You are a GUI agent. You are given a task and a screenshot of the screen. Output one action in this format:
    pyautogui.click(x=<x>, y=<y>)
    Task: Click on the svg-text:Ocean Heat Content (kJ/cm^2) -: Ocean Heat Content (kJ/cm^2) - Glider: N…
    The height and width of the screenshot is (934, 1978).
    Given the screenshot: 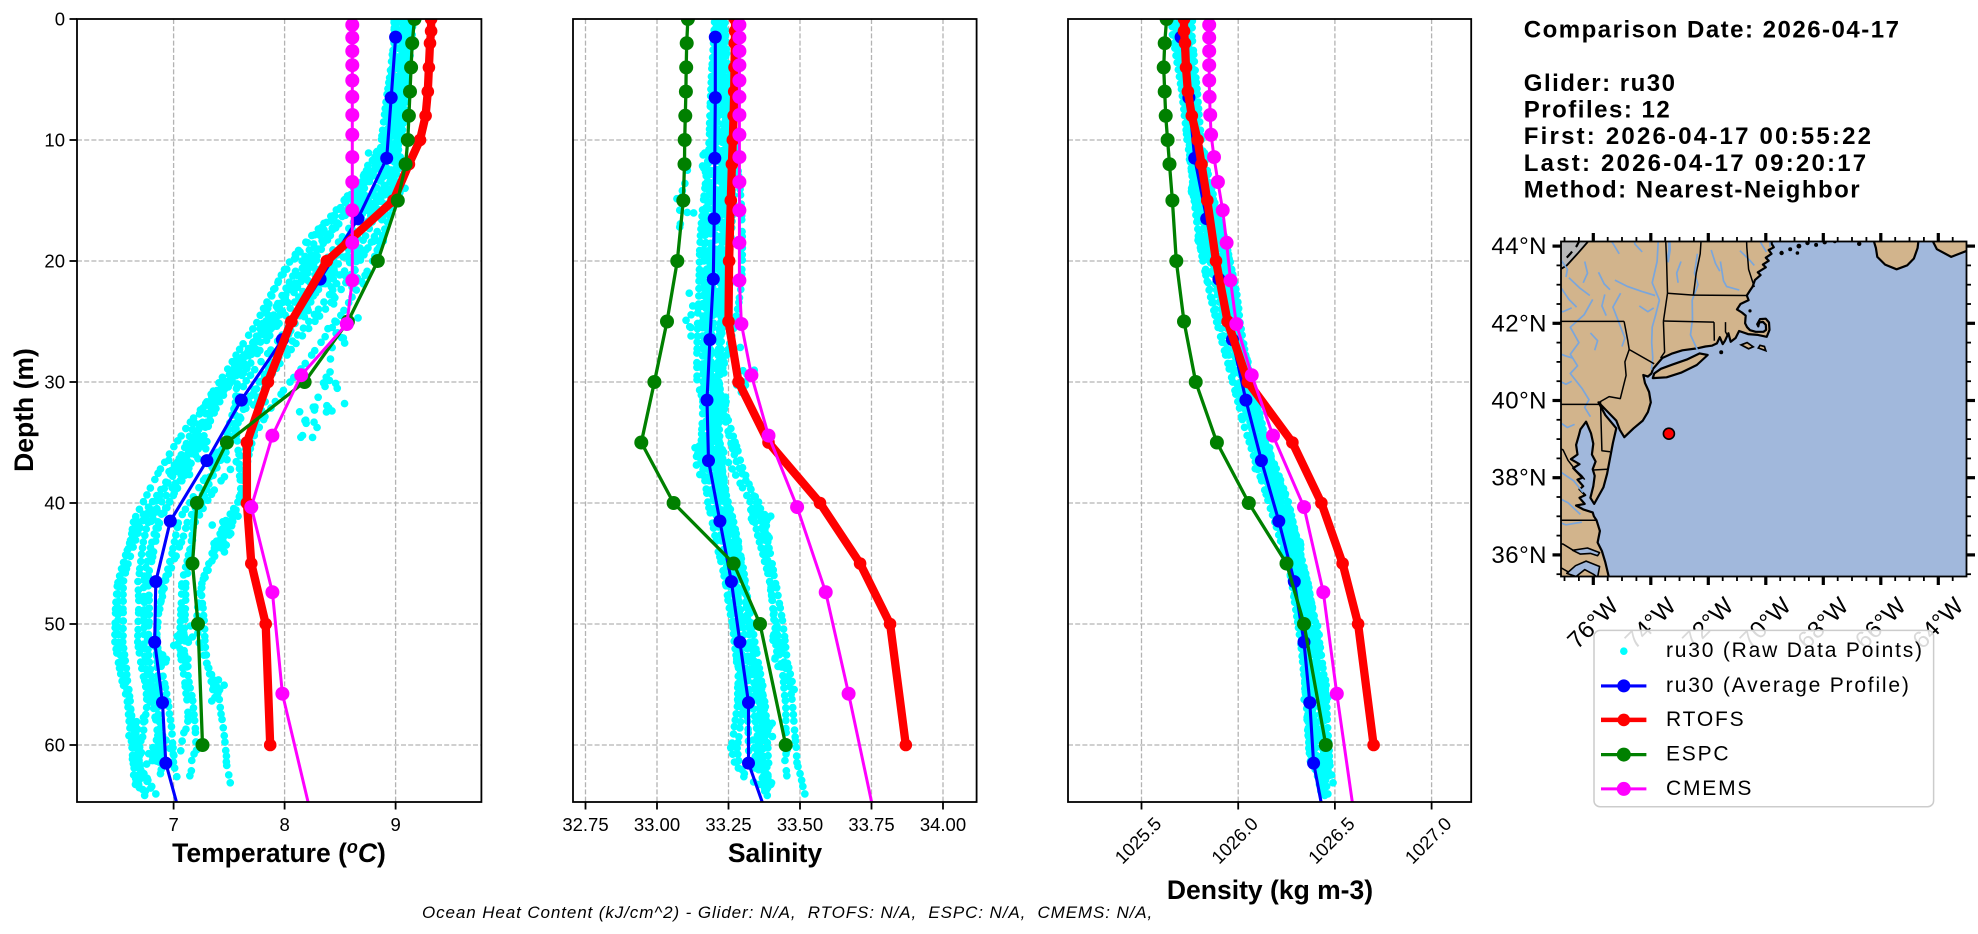 What is the action you would take?
    pyautogui.click(x=787, y=912)
    